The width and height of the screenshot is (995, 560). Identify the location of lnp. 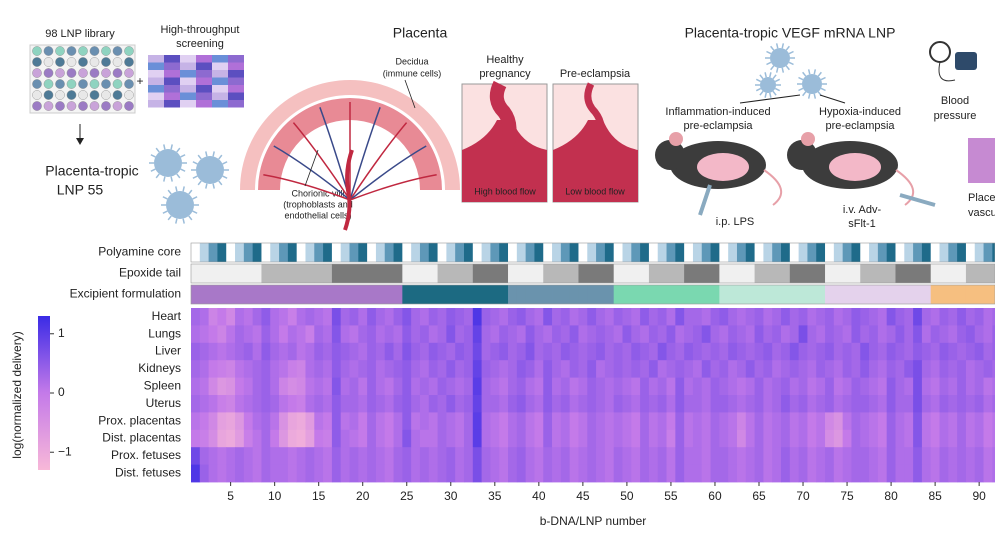
(768, 85).